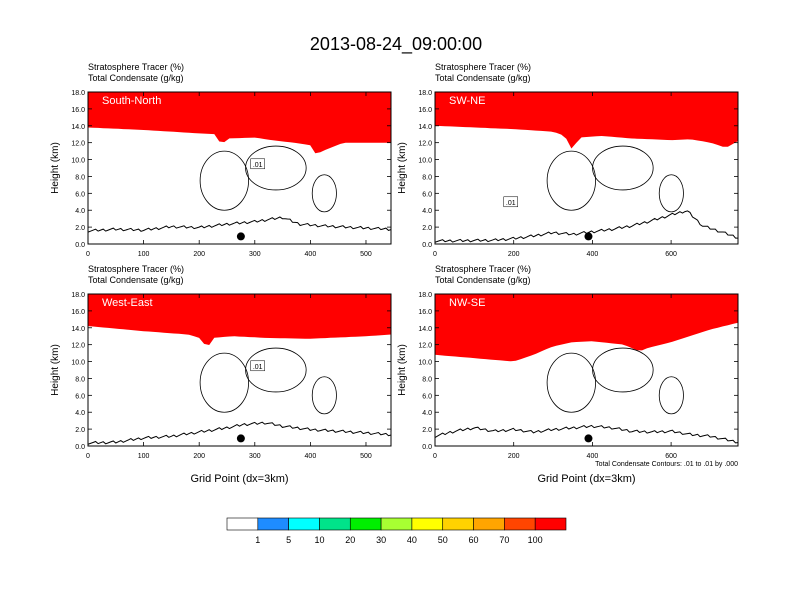 This screenshot has width=792, height=612. What do you see at coordinates (412, 540) in the screenshot?
I see `colorbar-label: 40` at bounding box center [412, 540].